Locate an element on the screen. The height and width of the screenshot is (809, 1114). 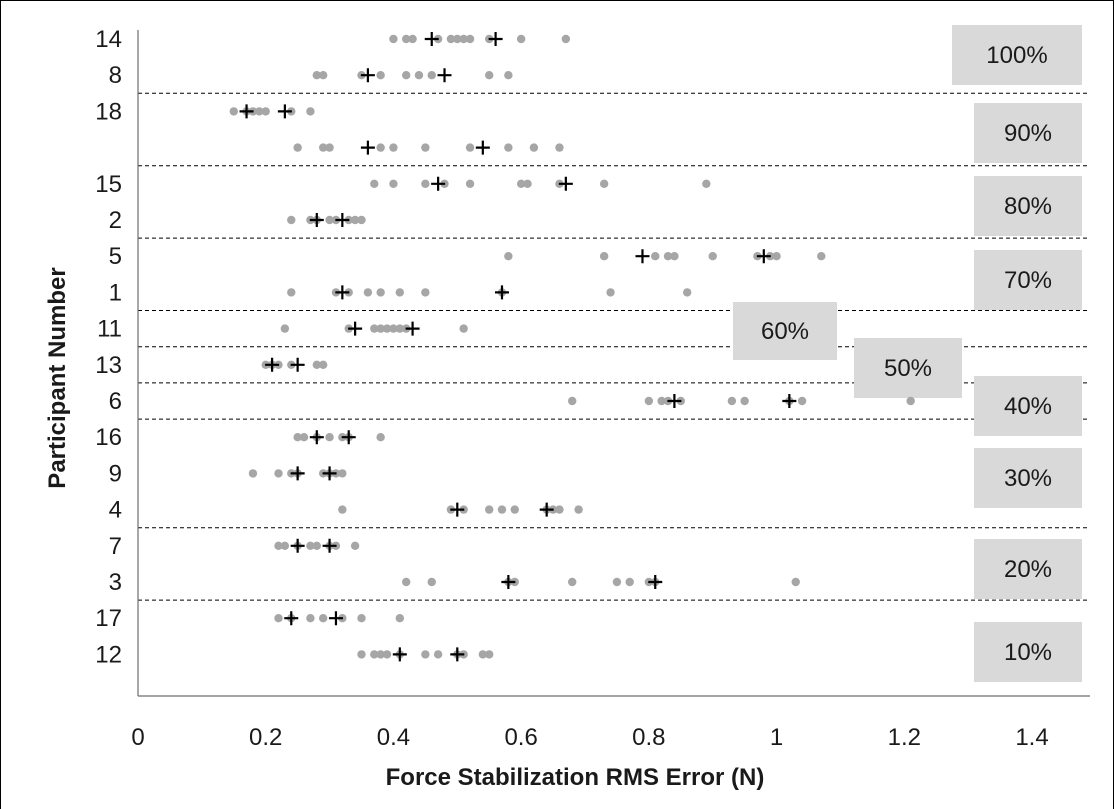
participant-label: 9 is located at coordinates (115, 473).